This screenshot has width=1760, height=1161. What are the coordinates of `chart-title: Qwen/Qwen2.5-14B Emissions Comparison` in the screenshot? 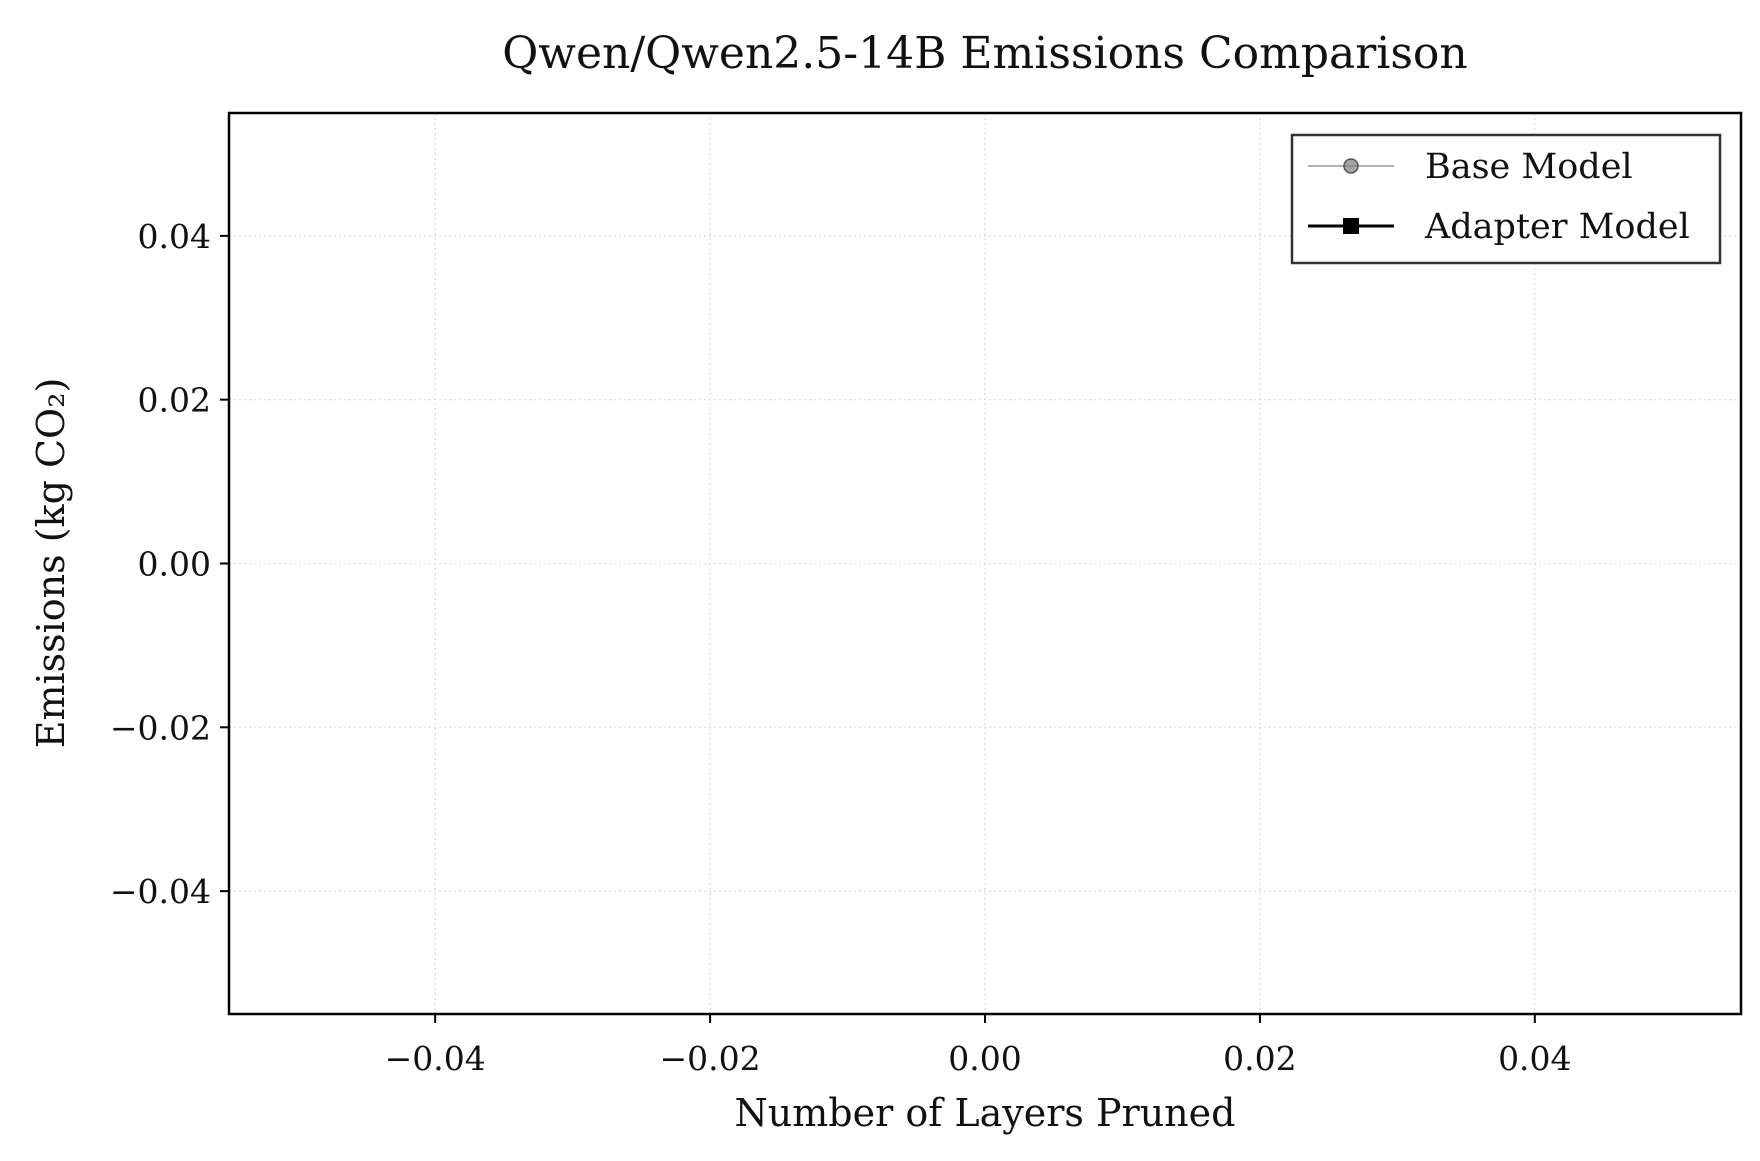 It's located at (985, 53).